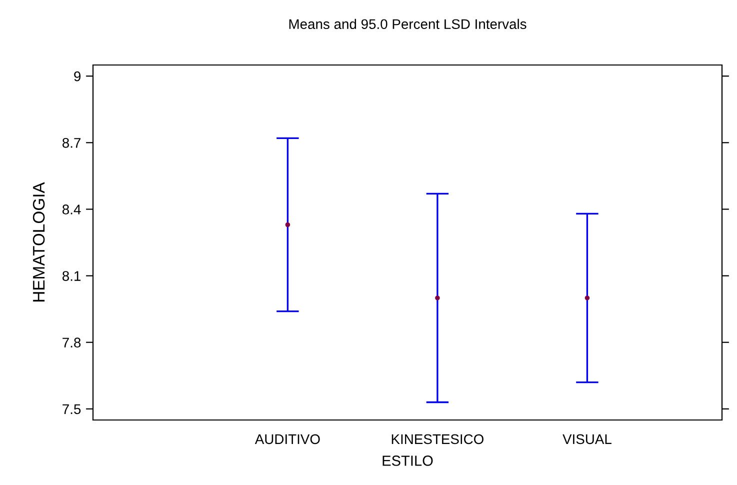 This screenshot has width=737, height=485. What do you see at coordinates (71, 343) in the screenshot?
I see `y-tick-label: 7.8` at bounding box center [71, 343].